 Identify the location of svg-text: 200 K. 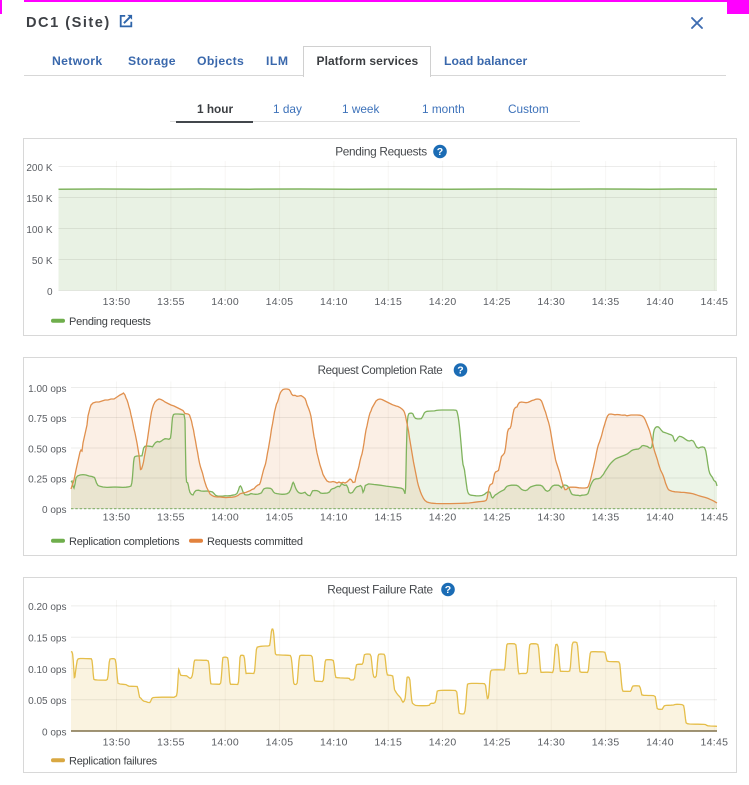
(39, 168).